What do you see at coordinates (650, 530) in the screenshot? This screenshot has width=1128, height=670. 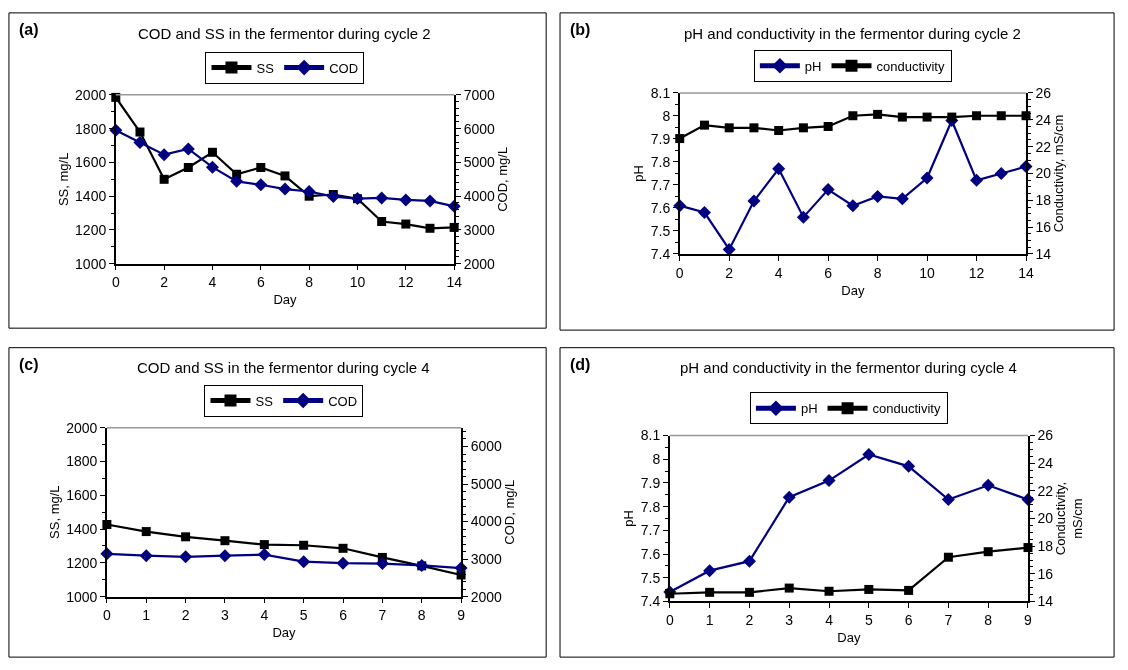 I see `y-tick-label: 7.7` at bounding box center [650, 530].